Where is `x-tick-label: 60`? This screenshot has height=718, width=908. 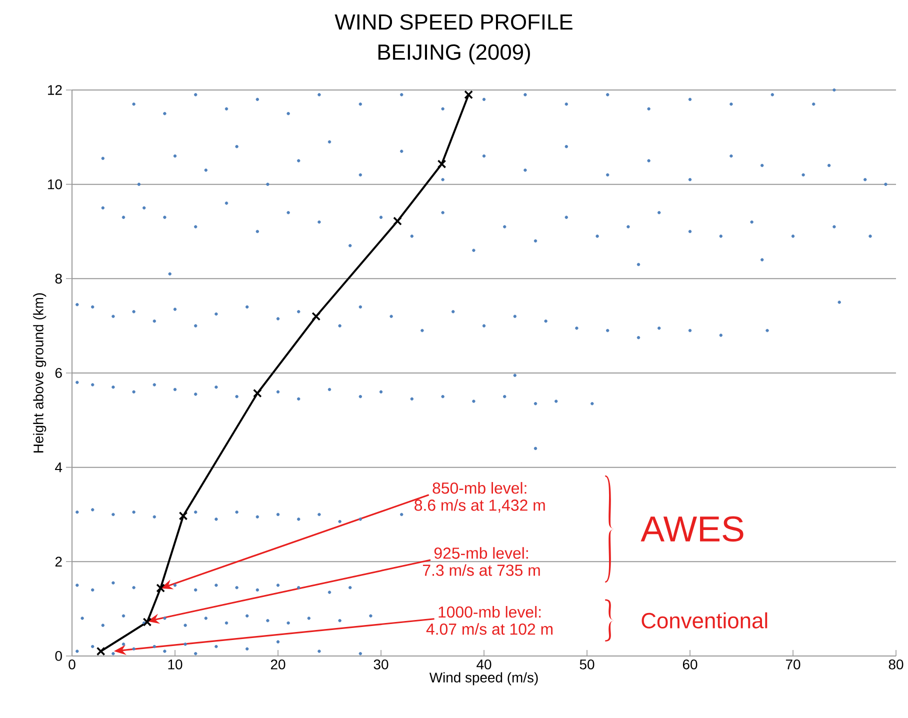 x-tick-label: 60 is located at coordinates (690, 664).